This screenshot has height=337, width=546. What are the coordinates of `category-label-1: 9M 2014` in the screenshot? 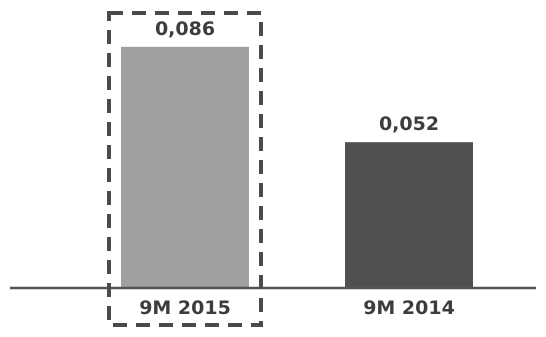 It's located at (409, 308).